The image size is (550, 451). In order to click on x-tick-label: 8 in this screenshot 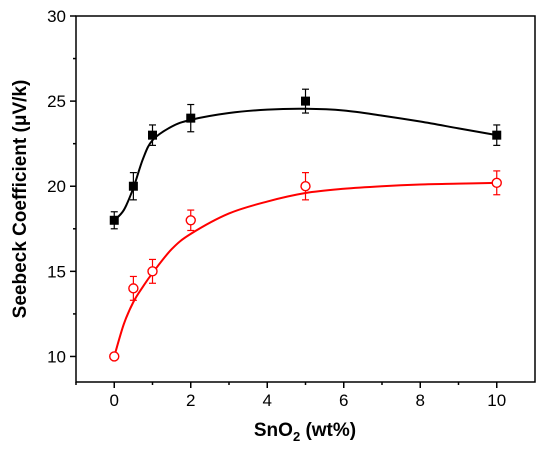, I will do `click(420, 400)`.